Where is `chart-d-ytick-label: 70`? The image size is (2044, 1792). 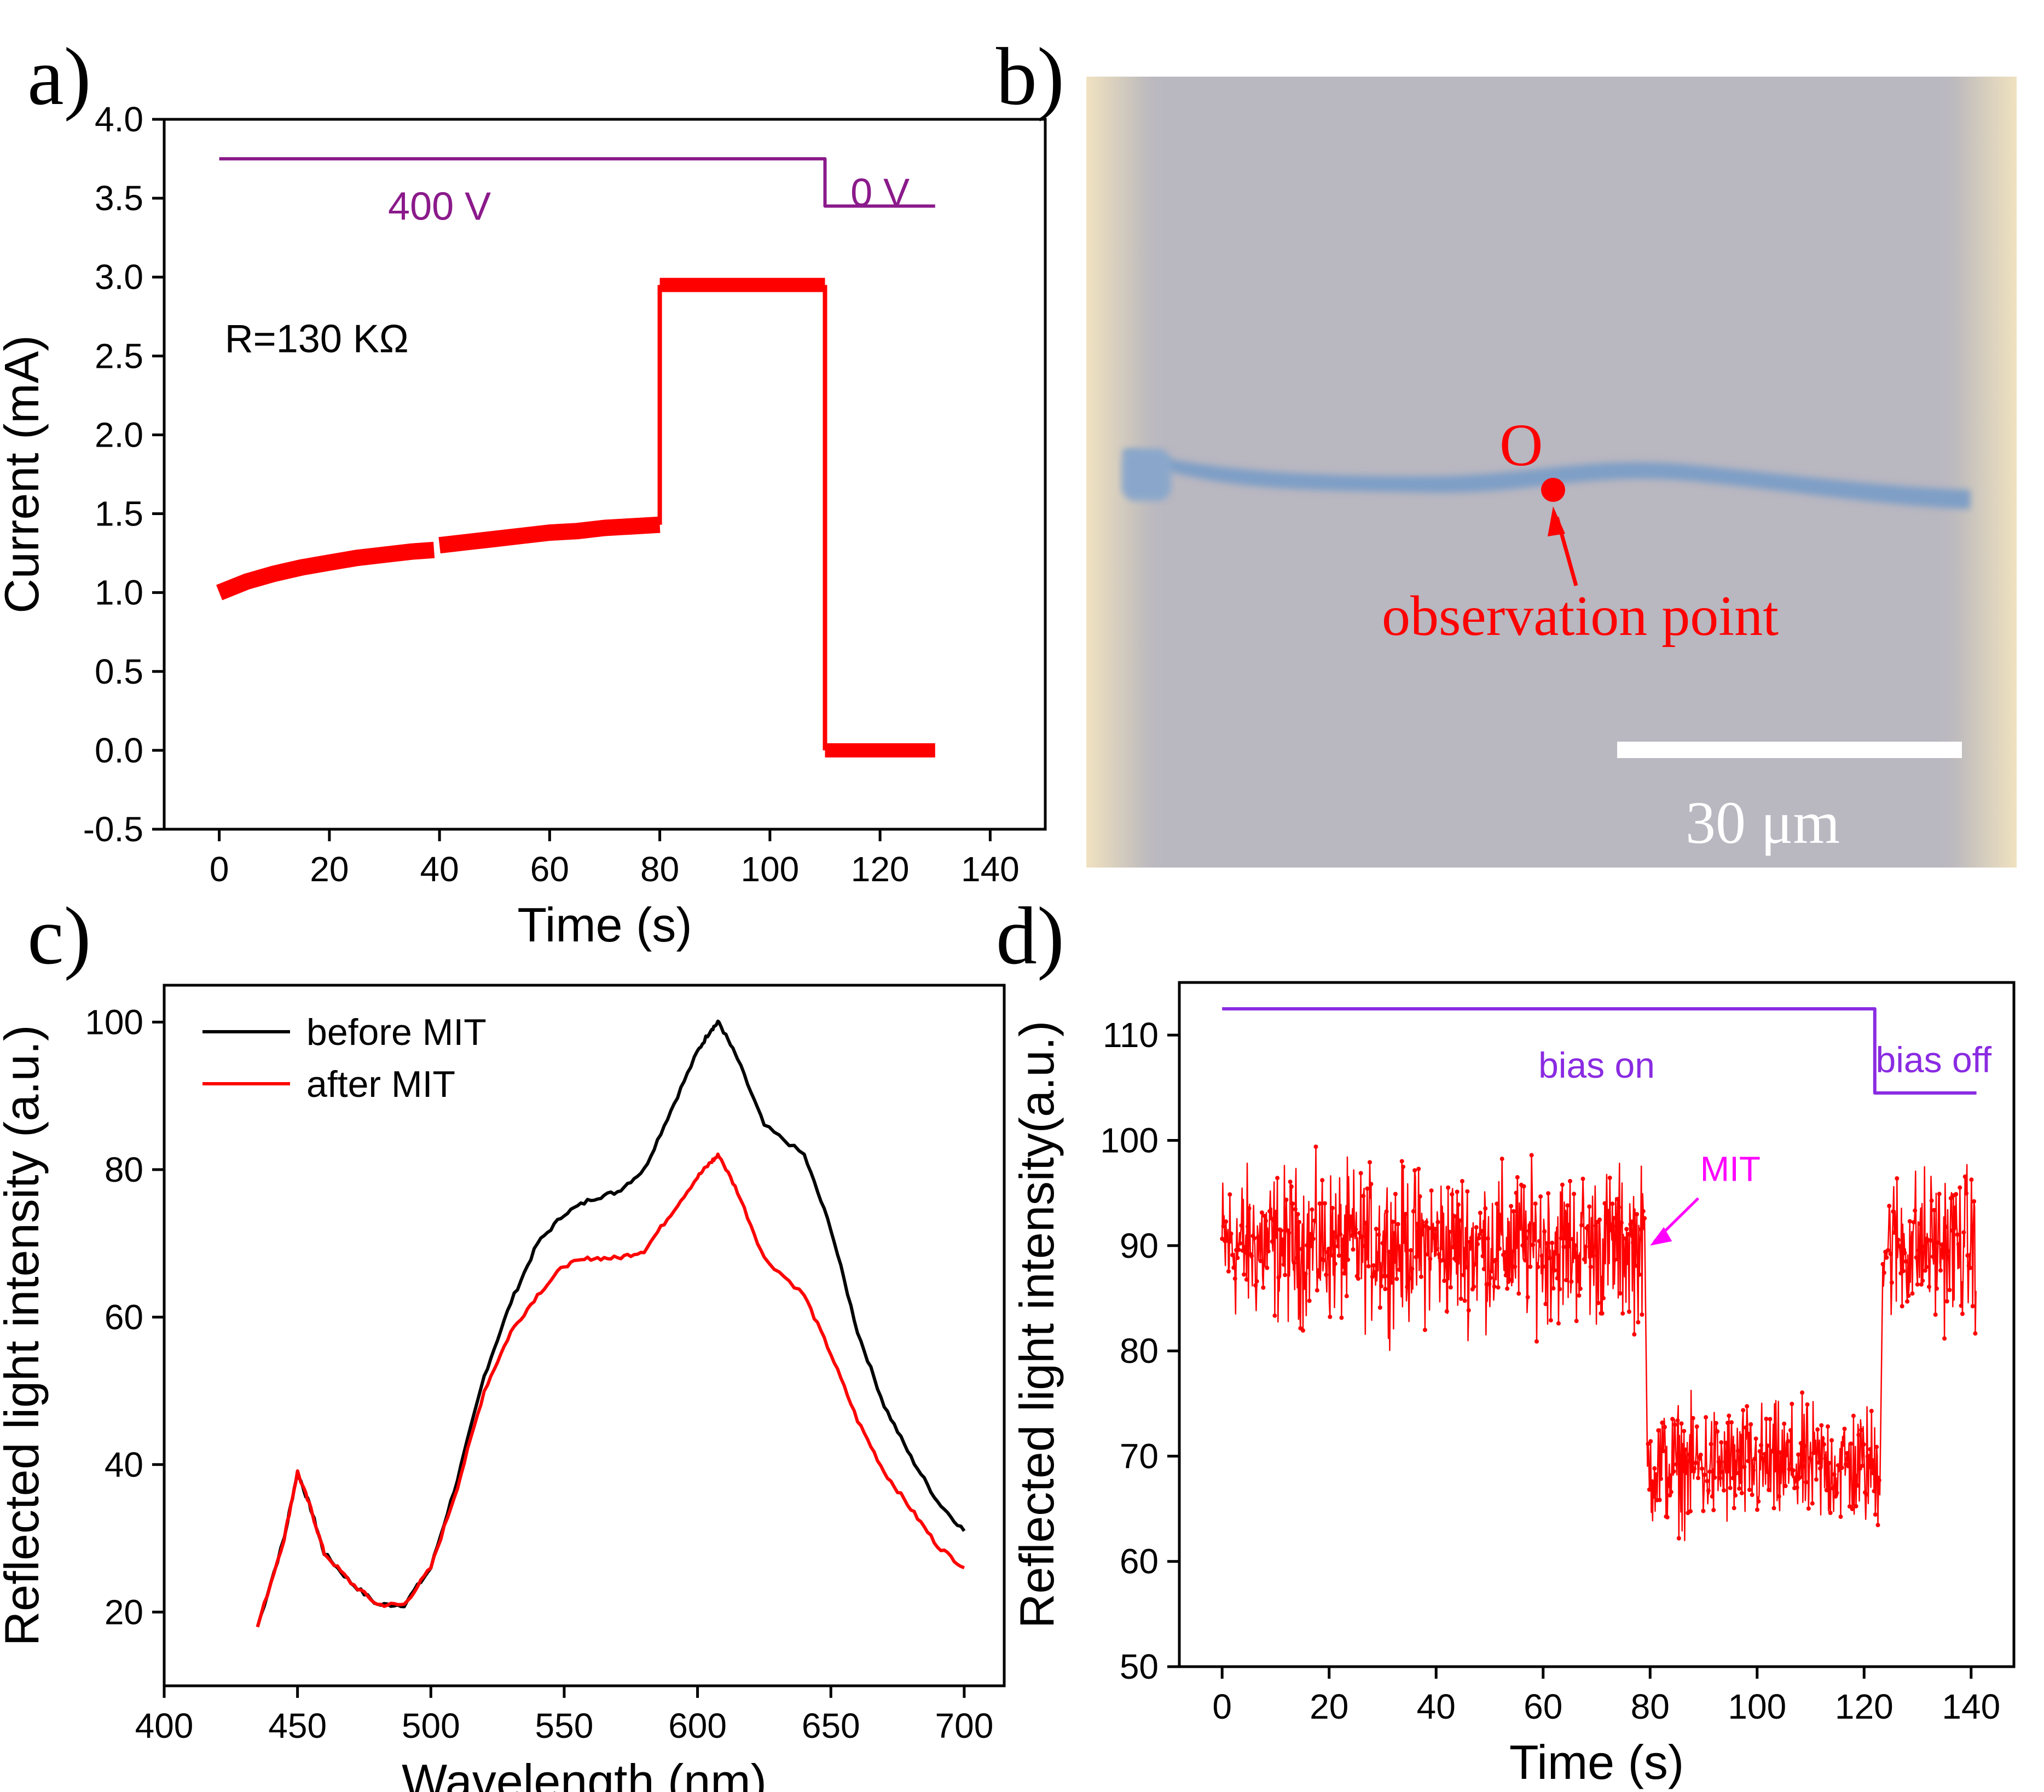 chart-d-ytick-label: 70 is located at coordinates (1139, 1456).